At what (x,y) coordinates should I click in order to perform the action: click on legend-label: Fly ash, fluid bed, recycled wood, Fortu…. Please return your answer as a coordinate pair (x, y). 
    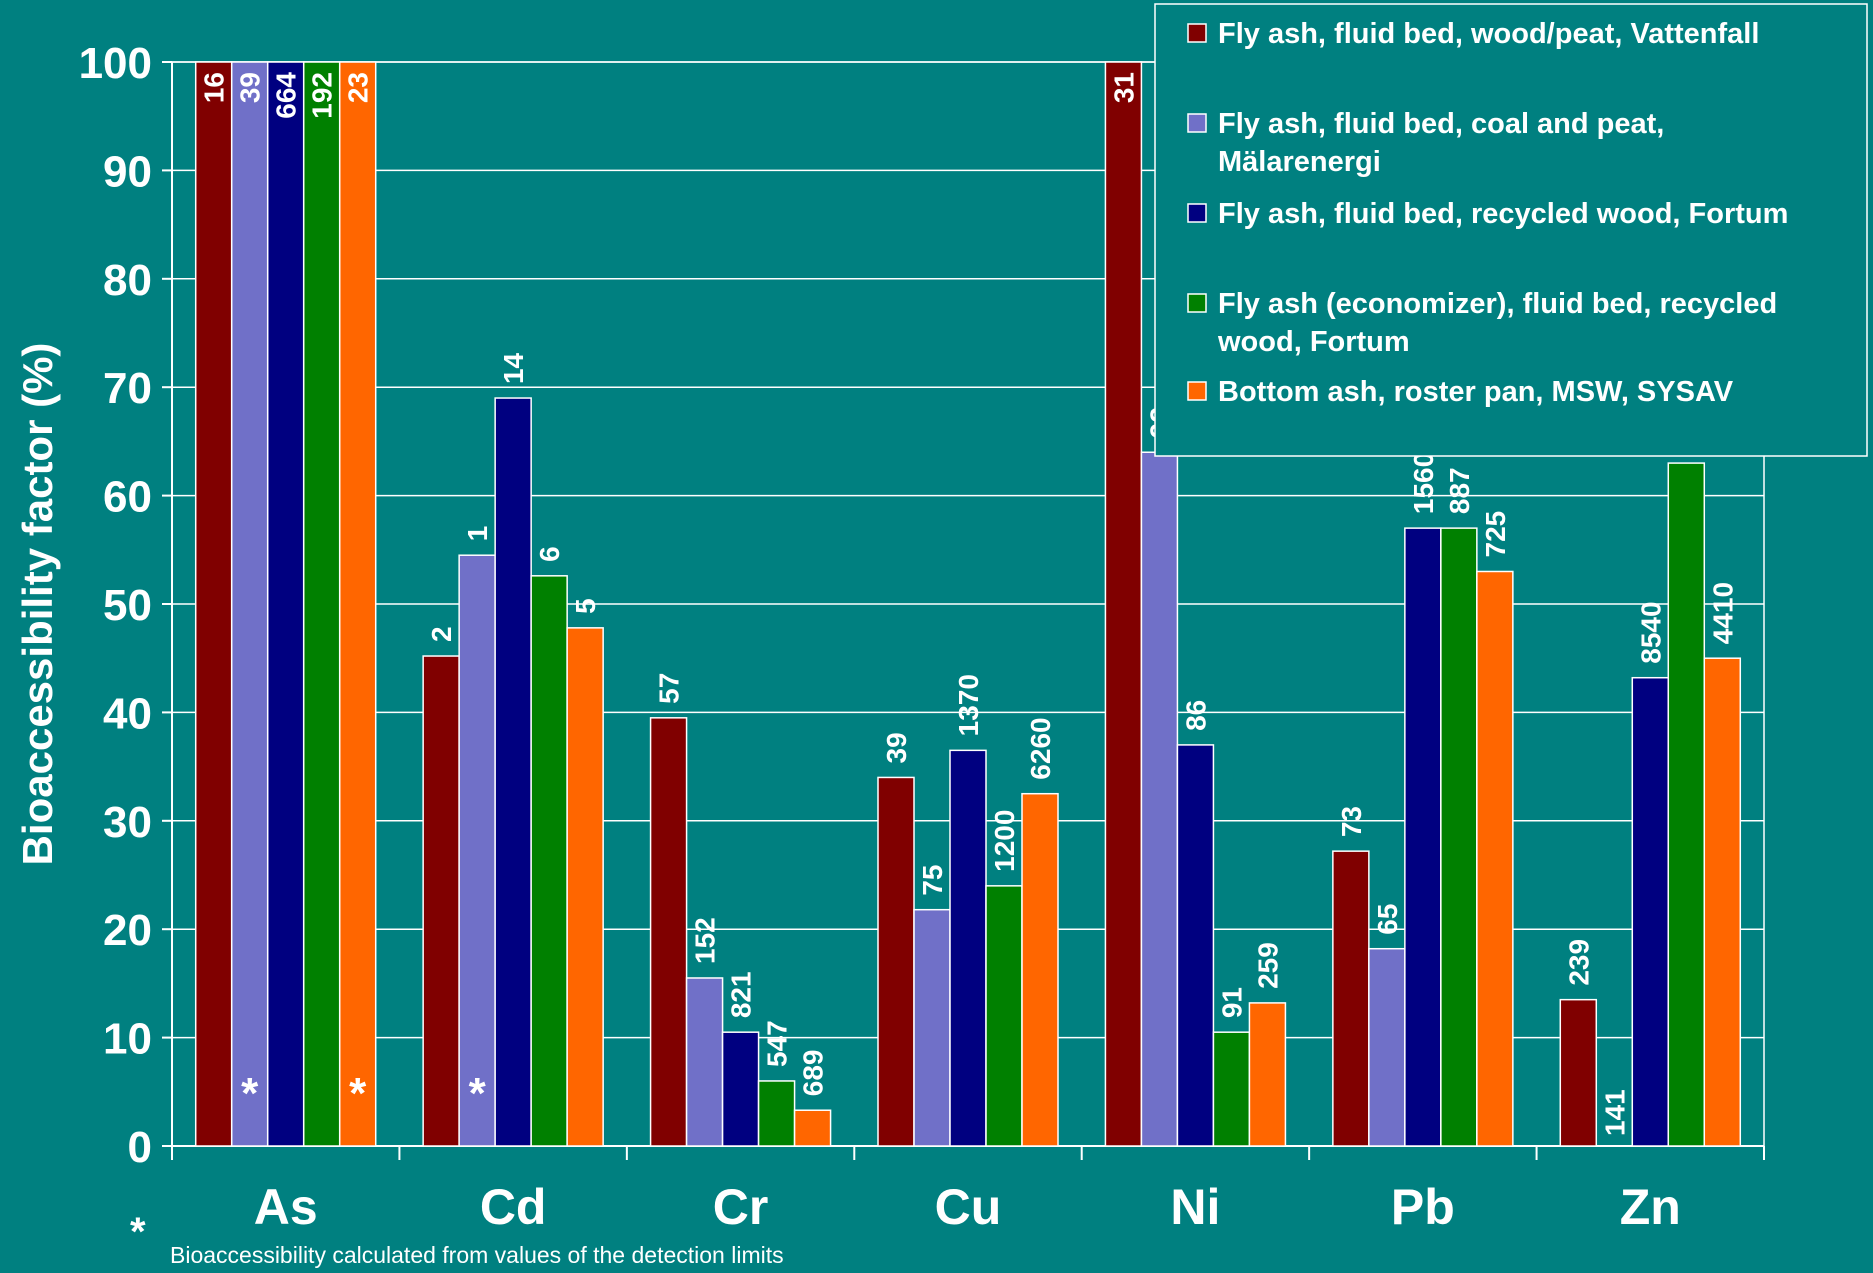
    Looking at the image, I should click on (1503, 214).